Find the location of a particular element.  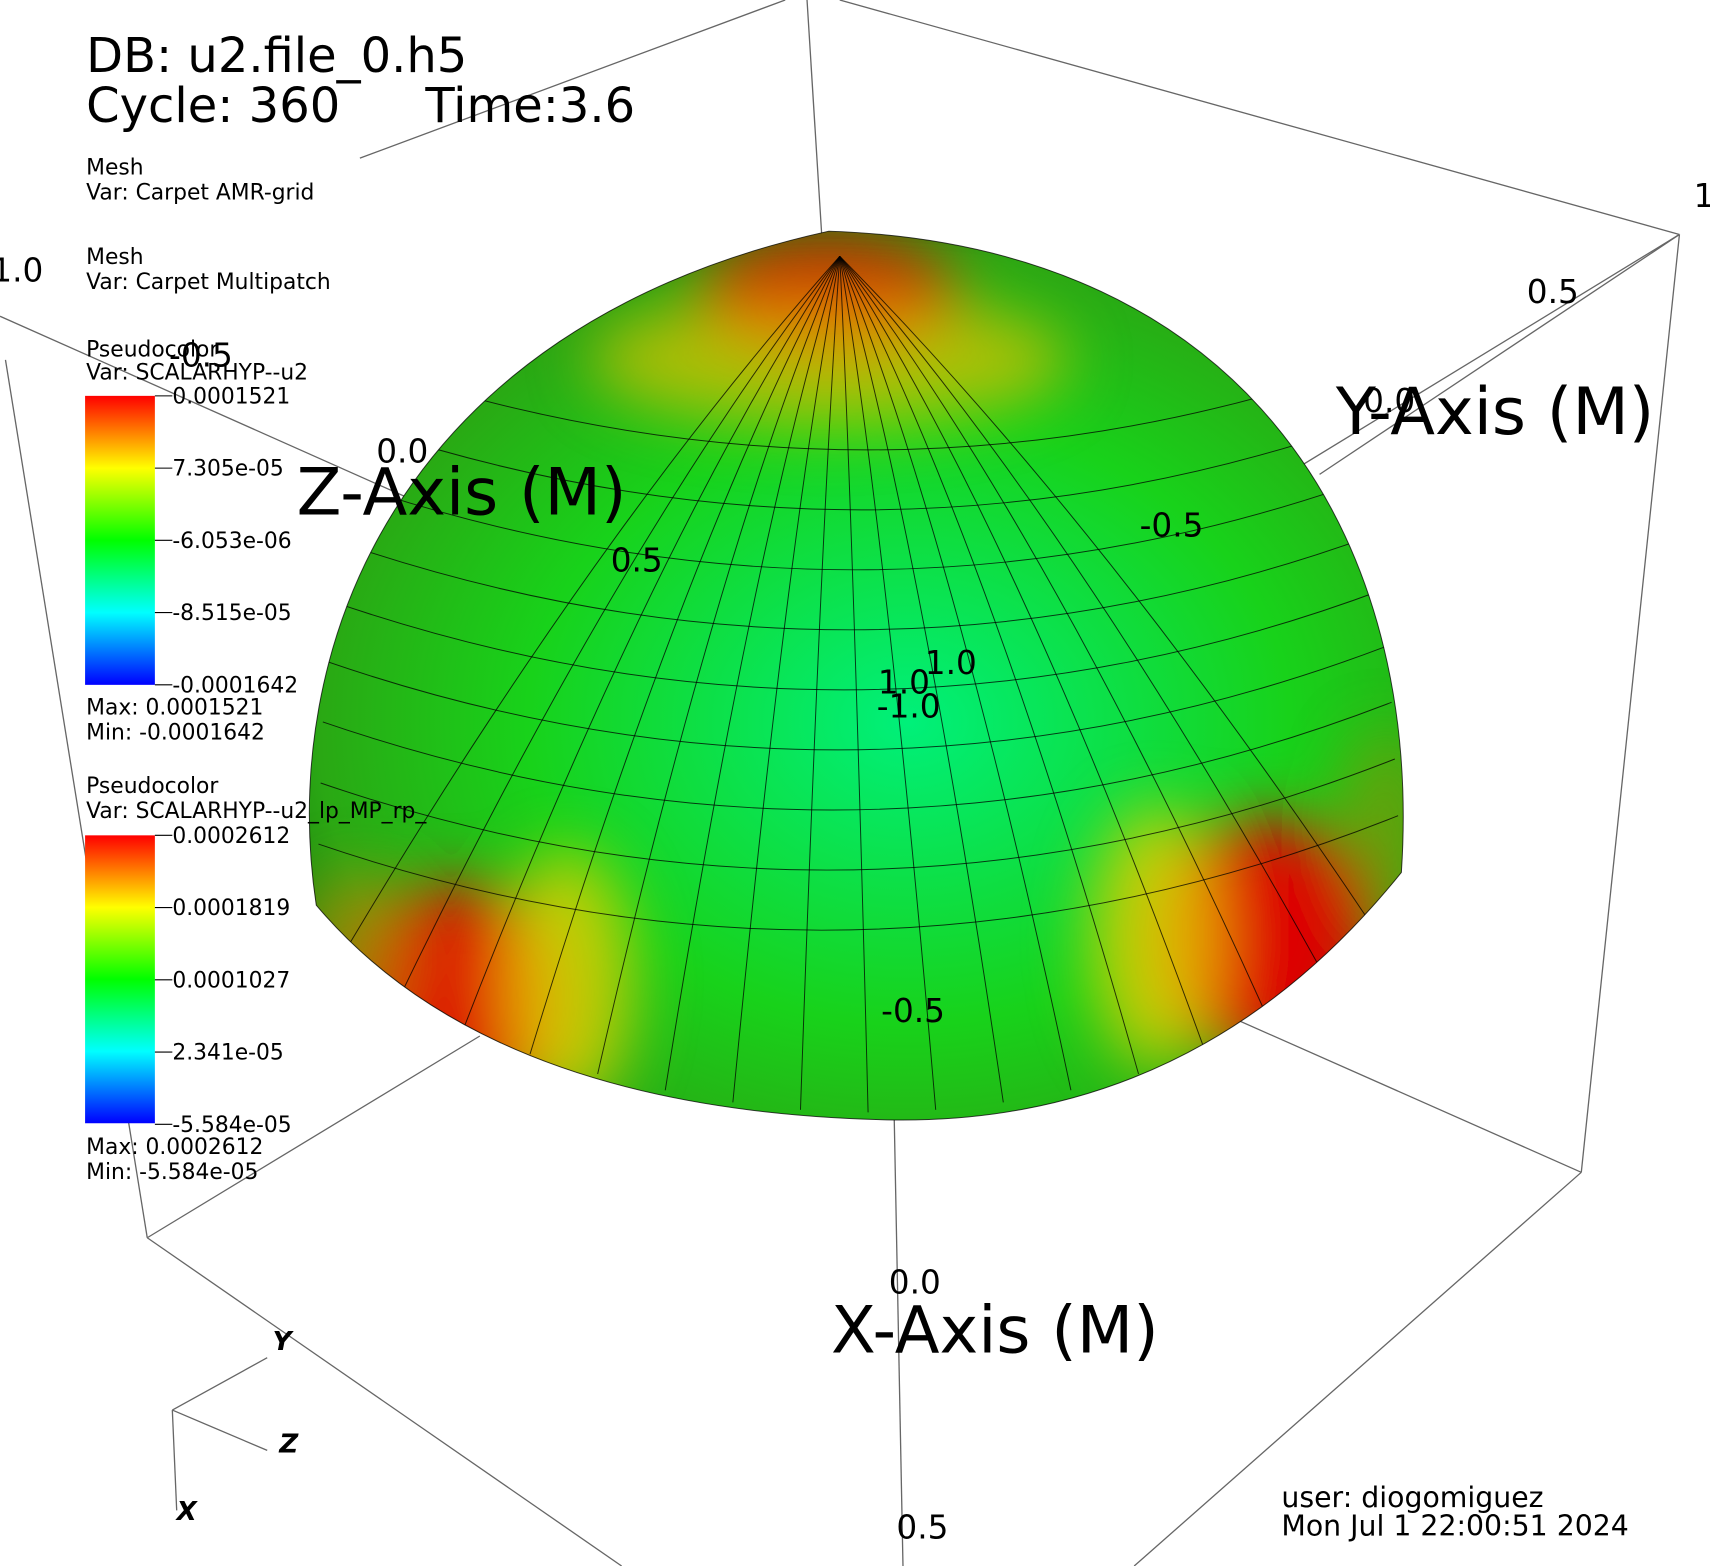

legend-min: Min: -5.584e-05 is located at coordinates (172, 1172).